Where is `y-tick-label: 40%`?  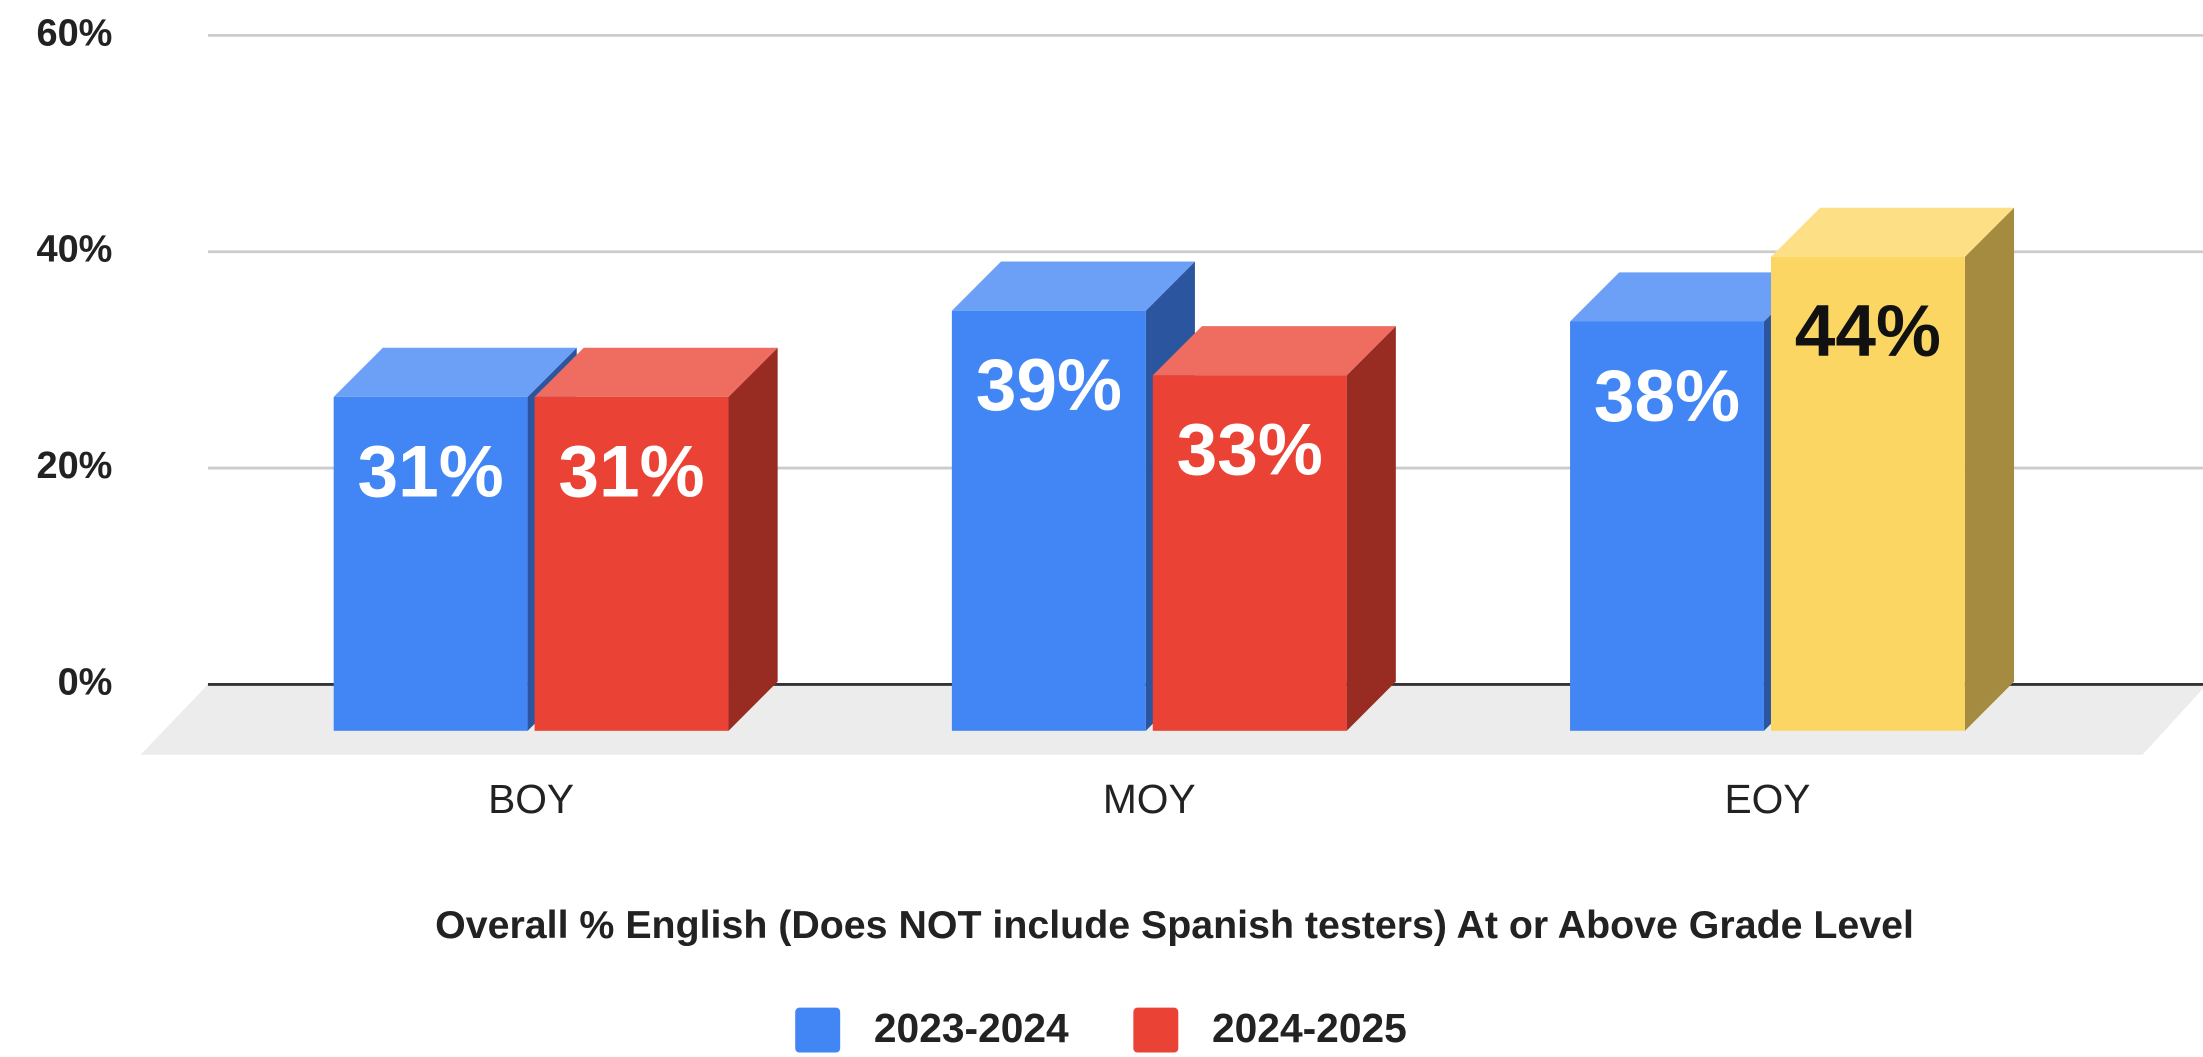 y-tick-label: 40% is located at coordinates (74, 250).